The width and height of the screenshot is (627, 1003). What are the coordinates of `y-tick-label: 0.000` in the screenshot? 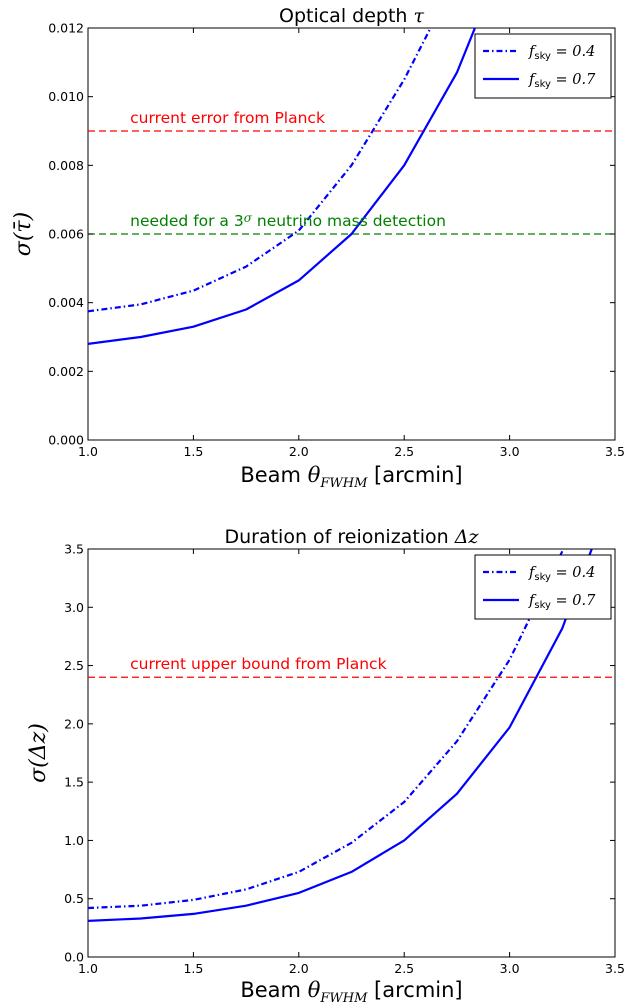 It's located at (66, 440).